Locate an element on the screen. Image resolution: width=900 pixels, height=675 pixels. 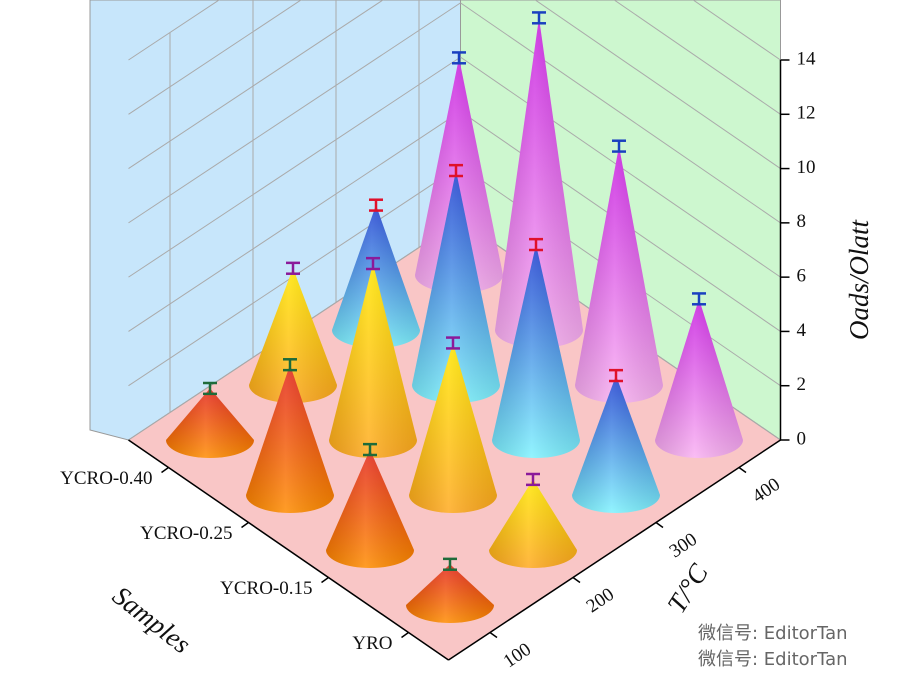
y-tick-label: 100 is located at coordinates (517, 655).